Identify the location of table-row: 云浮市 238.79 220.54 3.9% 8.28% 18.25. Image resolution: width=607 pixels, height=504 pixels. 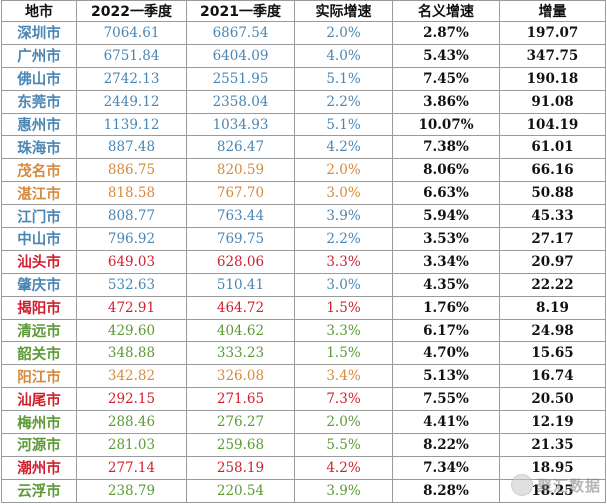
(303, 490).